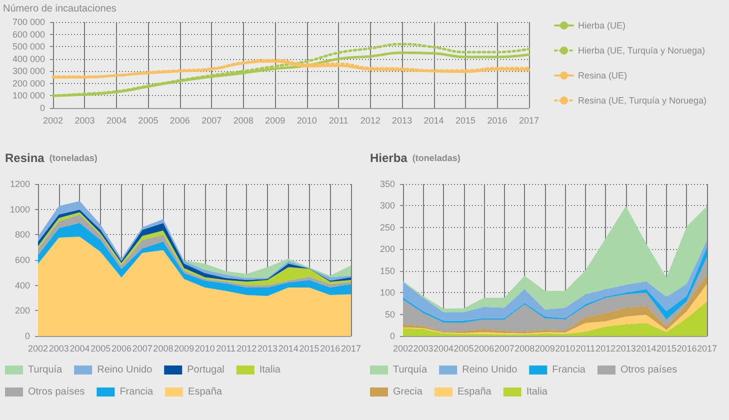 This screenshot has width=729, height=420. I want to click on y-tick-label: 500 000, so click(28, 47).